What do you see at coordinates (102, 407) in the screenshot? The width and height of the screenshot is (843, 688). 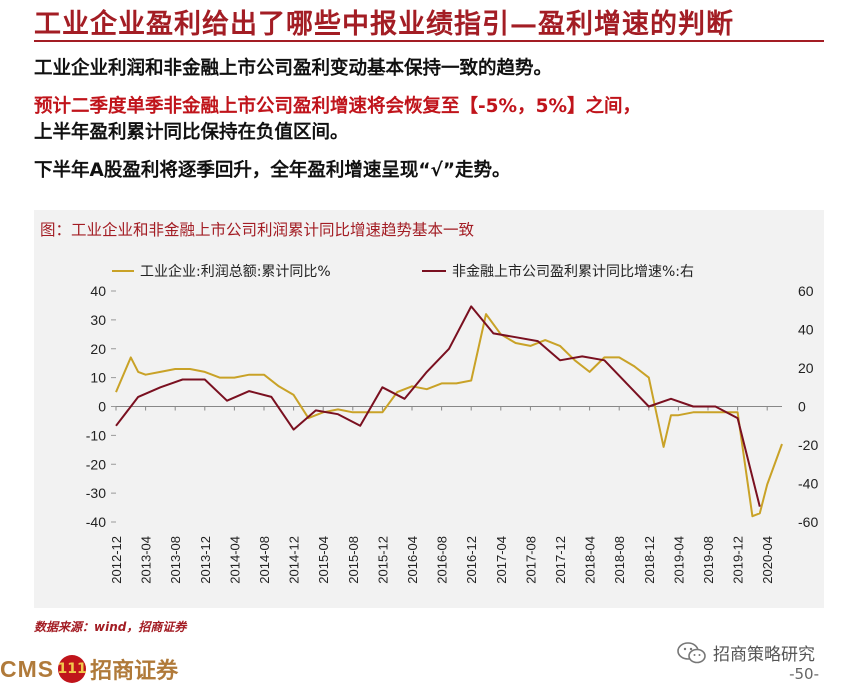 I see `left-tick-label: 0` at bounding box center [102, 407].